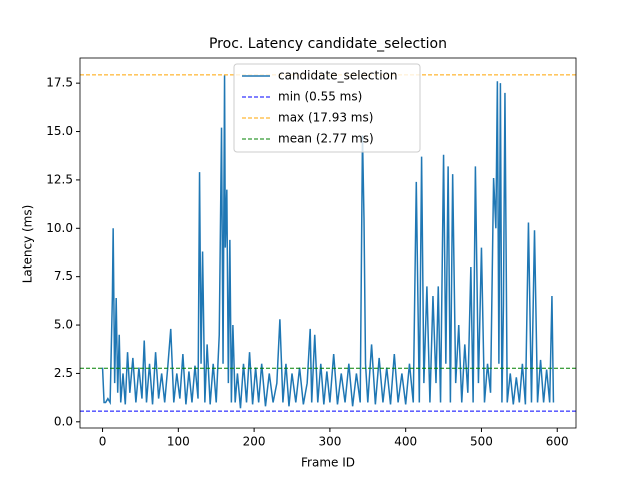 The image size is (640, 484). Describe the element at coordinates (63, 373) in the screenshot. I see `y-tick-label: 2.5` at that location.